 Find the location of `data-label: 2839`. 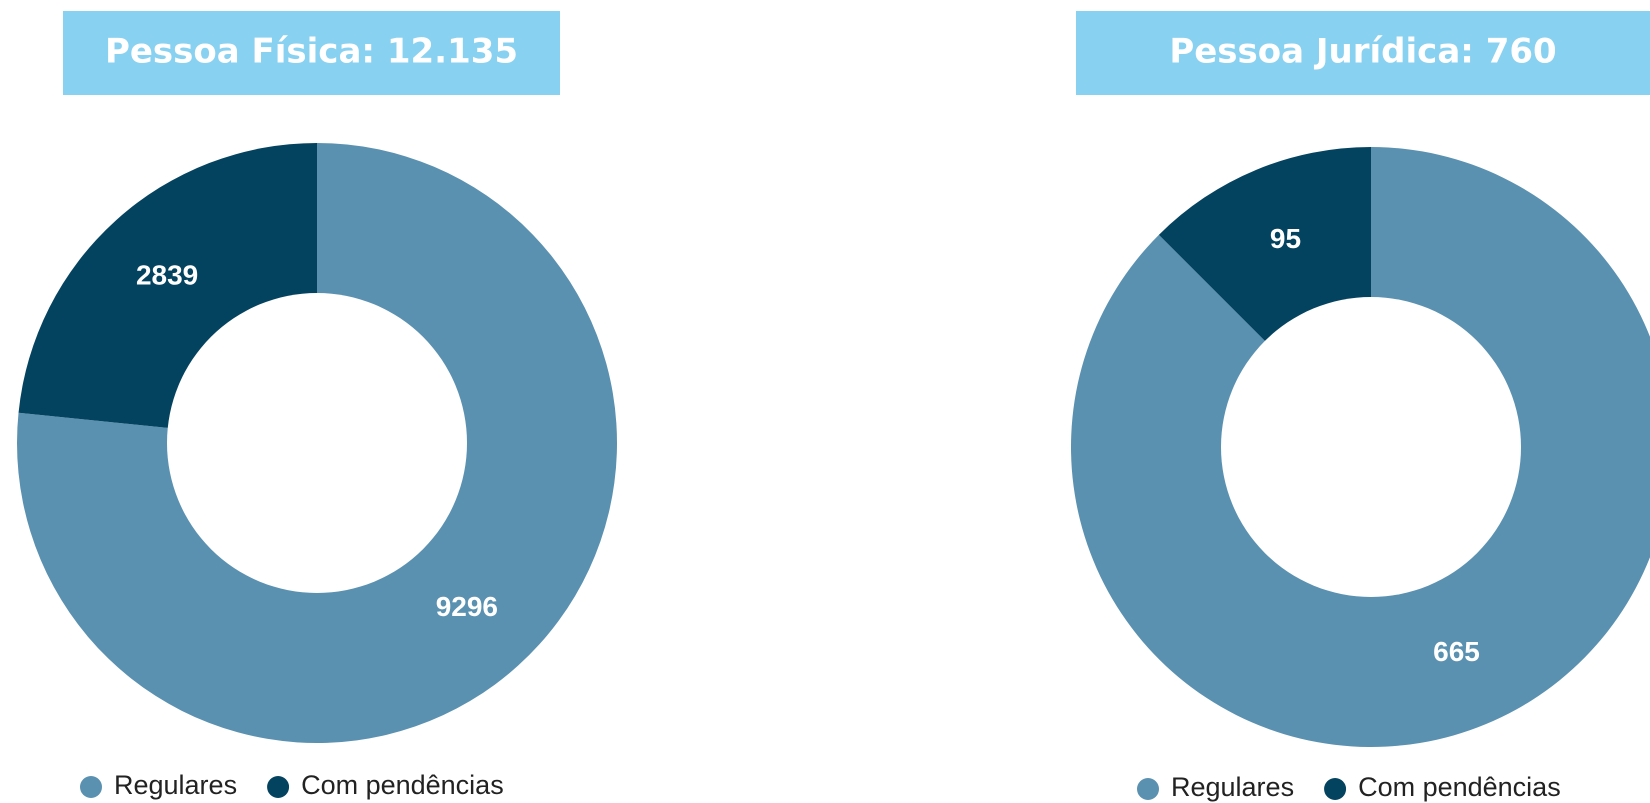

data-label: 2839 is located at coordinates (167, 275).